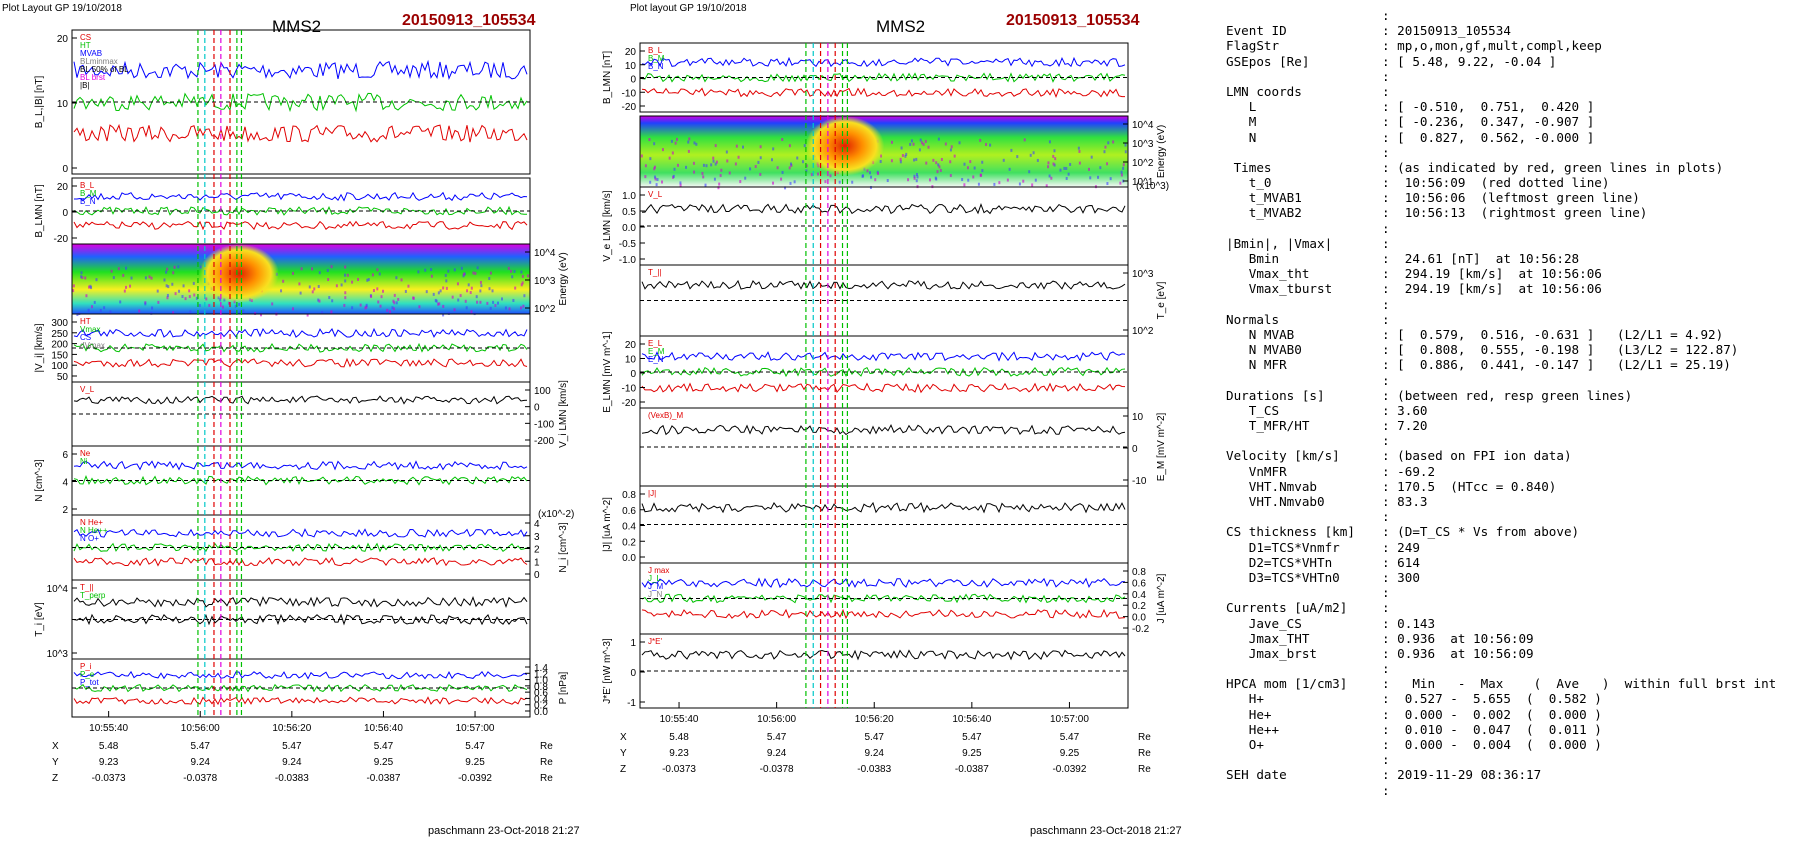  Describe the element at coordinates (39, 480) in the screenshot. I see `y-axis-label: N [cm^-3]` at that location.